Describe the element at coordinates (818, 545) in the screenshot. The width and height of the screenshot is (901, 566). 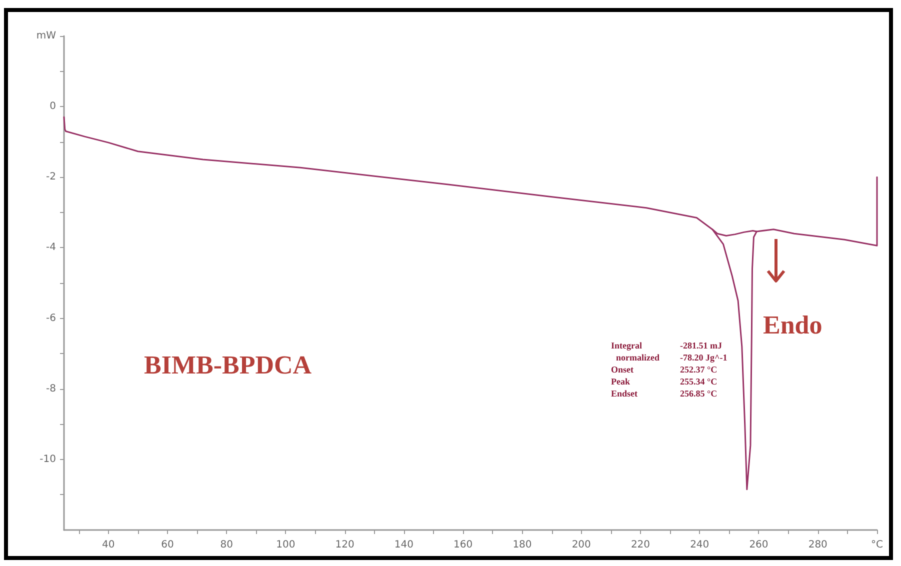
I see `x-tick-label: 280` at that location.